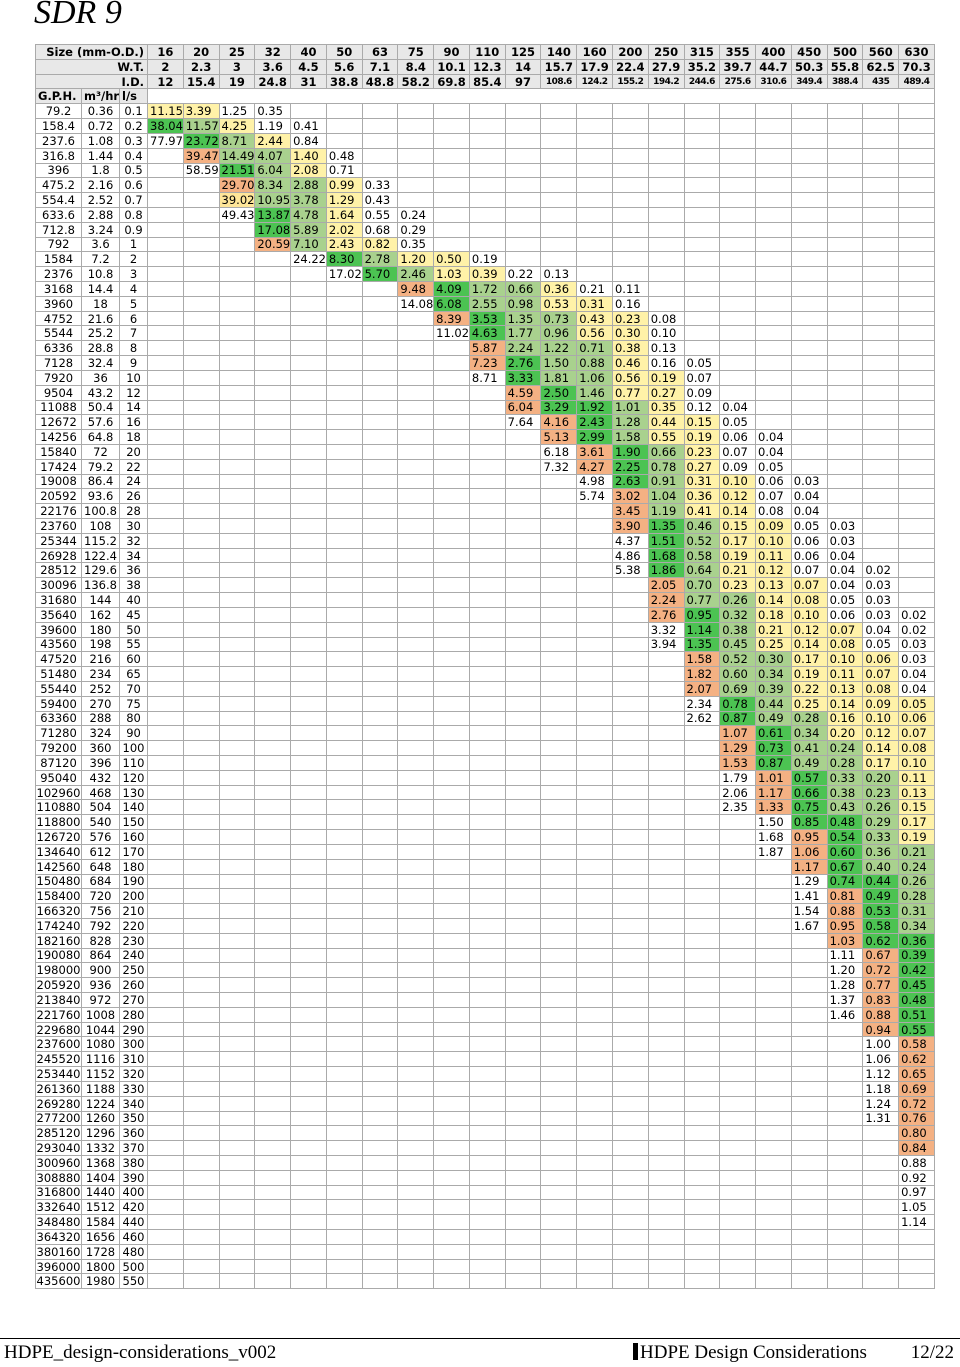 This screenshot has height=1367, width=960. Describe the element at coordinates (58, 763) in the screenshot. I see `gph-cell: 87120` at that location.